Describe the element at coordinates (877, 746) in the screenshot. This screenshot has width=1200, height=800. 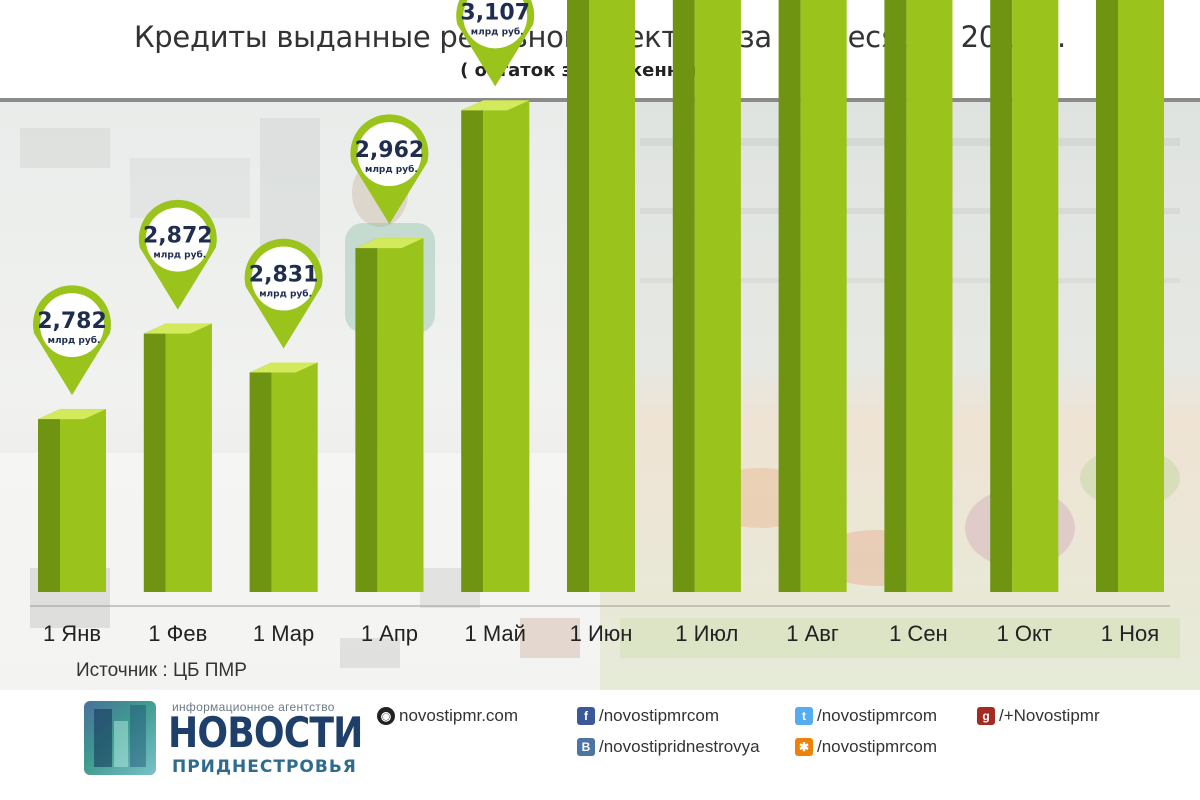
I see `odnoklassniki-link-text: /novostipmrcom` at that location.